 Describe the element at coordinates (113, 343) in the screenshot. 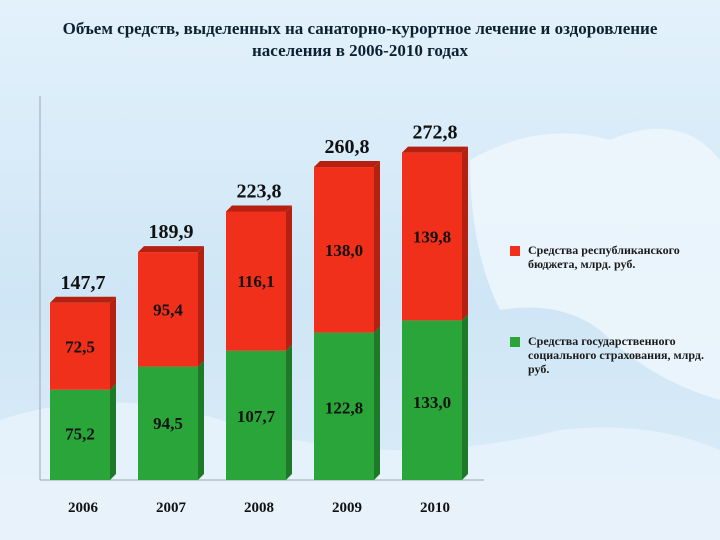

I see `bar-side-budget-2006` at that location.